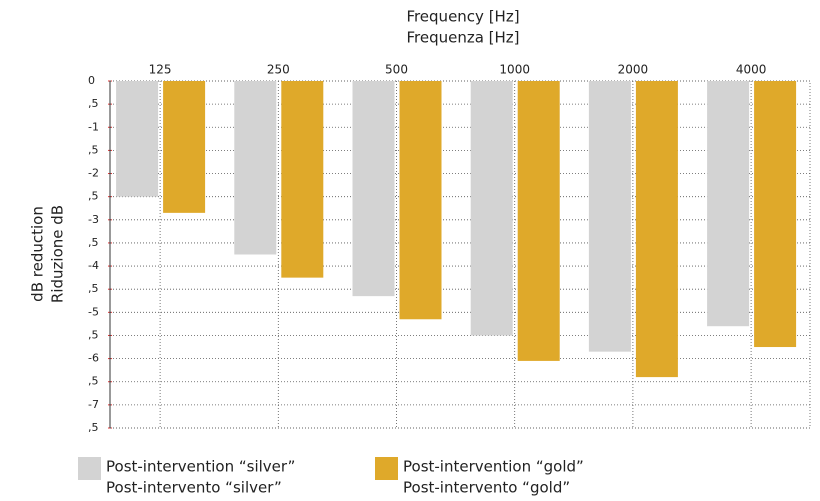  What do you see at coordinates (462, 17) in the screenshot?
I see `x-axis-title: Frequency [Hz]` at bounding box center [462, 17].